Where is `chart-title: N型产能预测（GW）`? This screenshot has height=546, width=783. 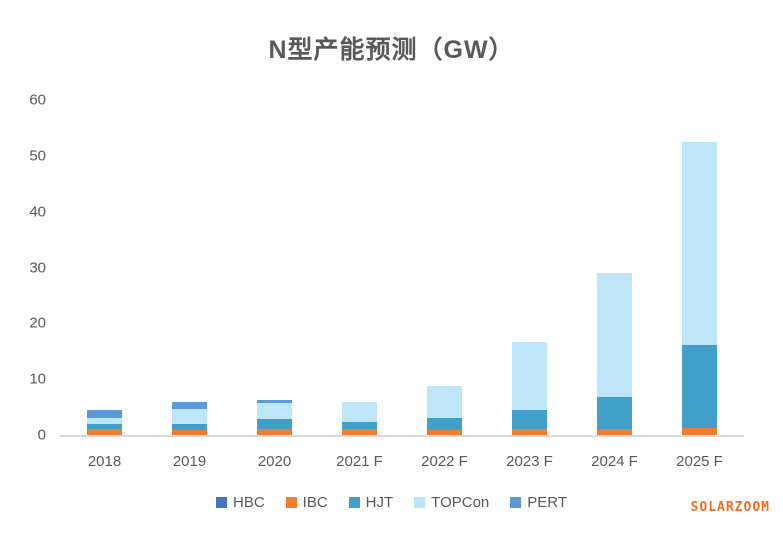 chart-title: N型产能预测（GW） is located at coordinates (391, 50).